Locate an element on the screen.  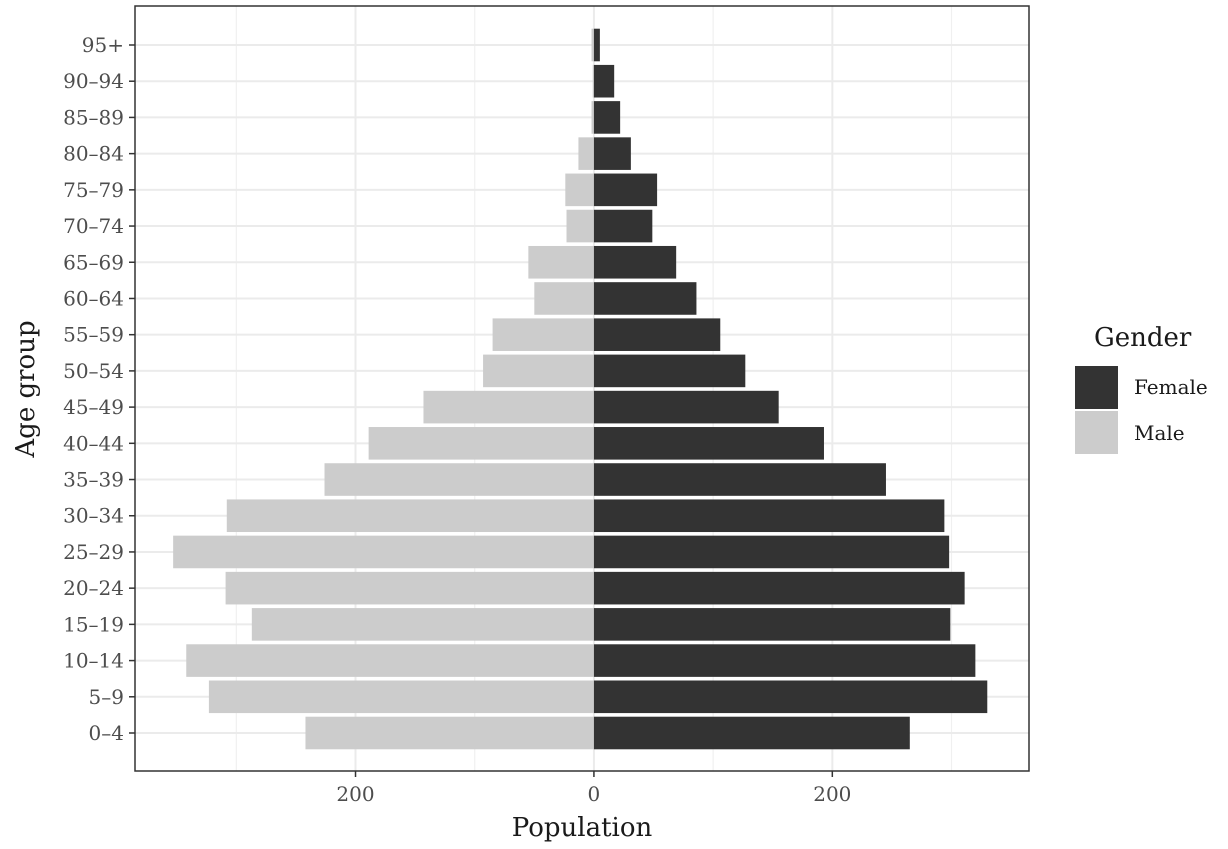
legend-label-male: Male is located at coordinates (1159, 433).